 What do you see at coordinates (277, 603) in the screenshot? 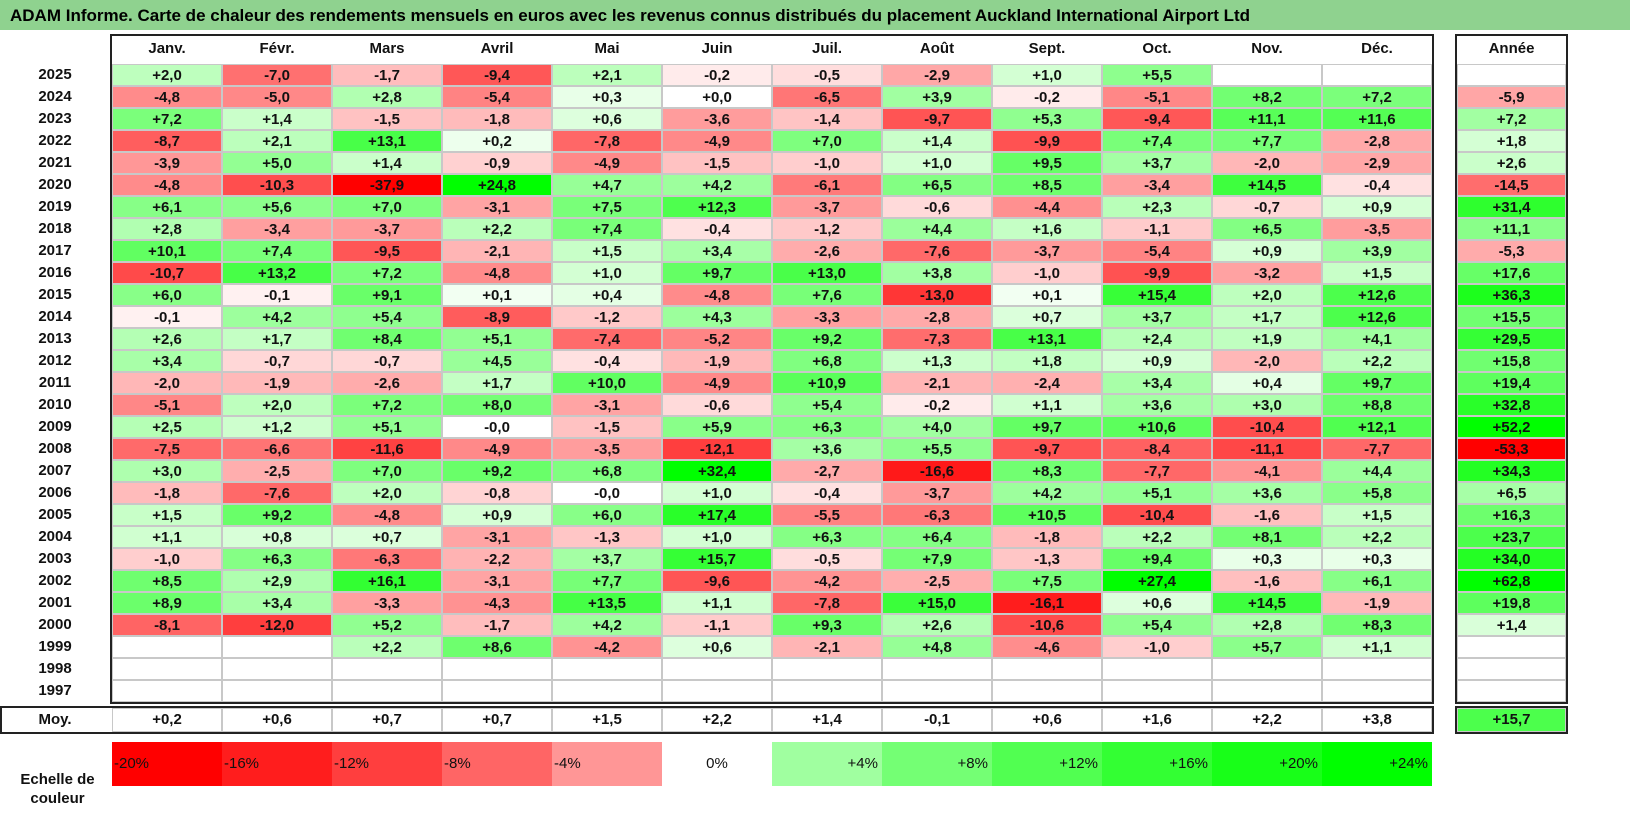
I see `heatmap-cell: +3,4` at bounding box center [277, 603].